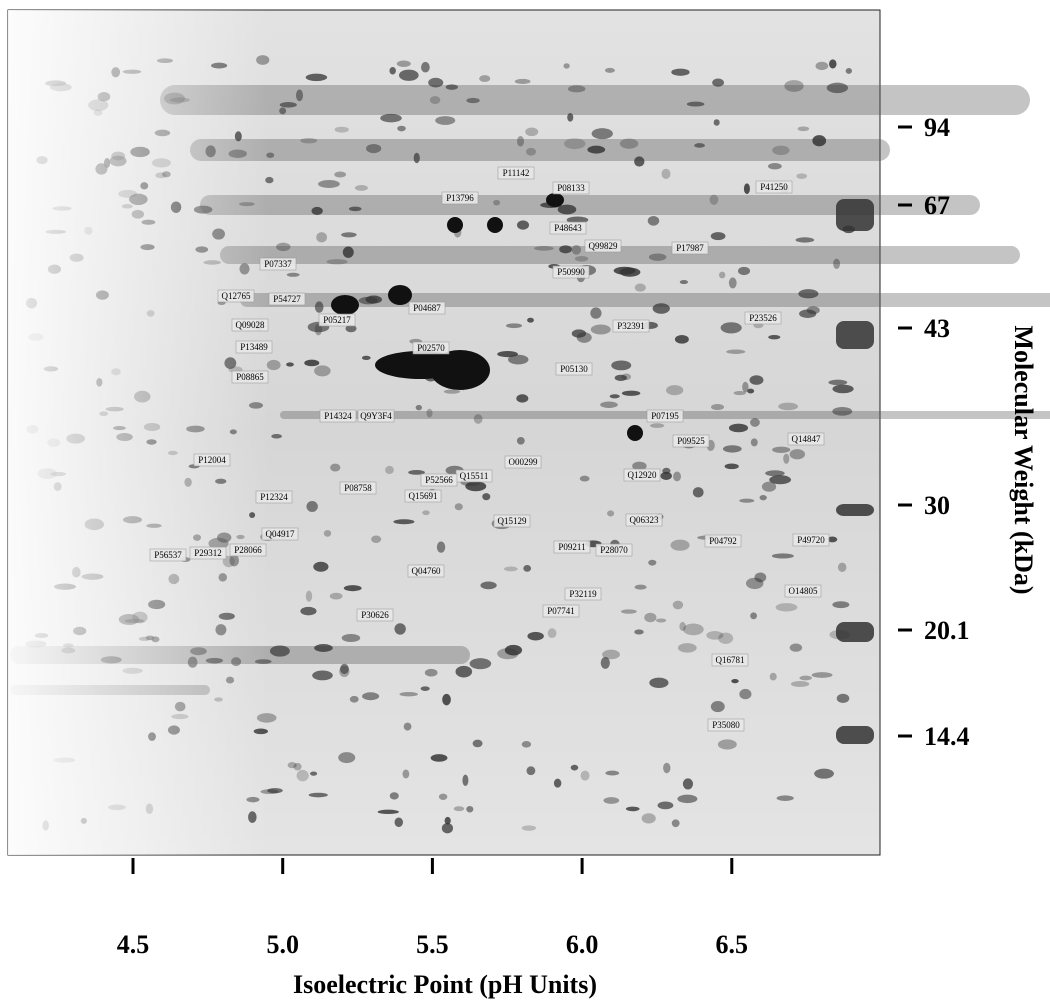 The image size is (1050, 1003). I want to click on spot-label: P08758, so click(358, 488).